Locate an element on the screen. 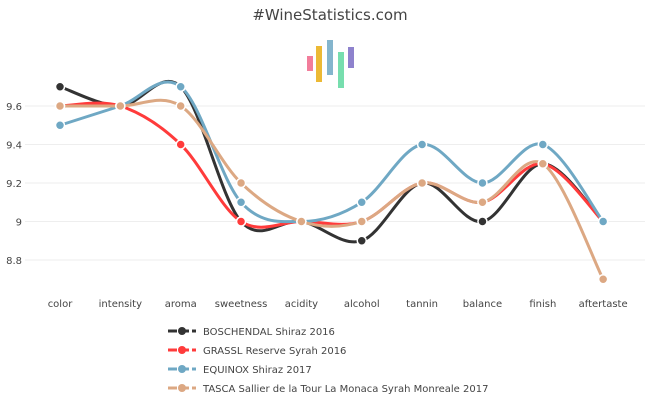  x-tick-label: color is located at coordinates (61, 304).